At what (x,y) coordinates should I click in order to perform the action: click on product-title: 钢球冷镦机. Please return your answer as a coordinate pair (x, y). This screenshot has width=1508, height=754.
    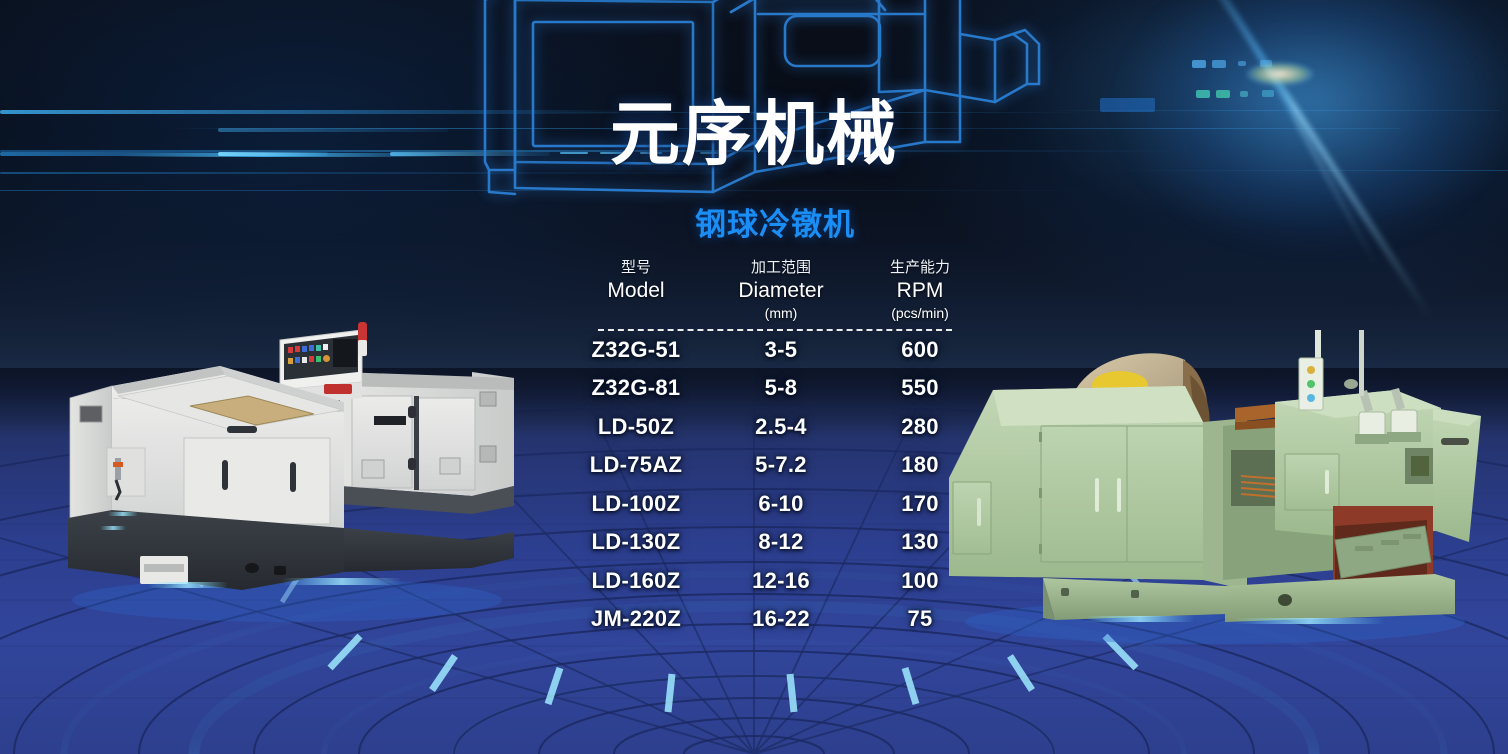
    Looking at the image, I should click on (775, 224).